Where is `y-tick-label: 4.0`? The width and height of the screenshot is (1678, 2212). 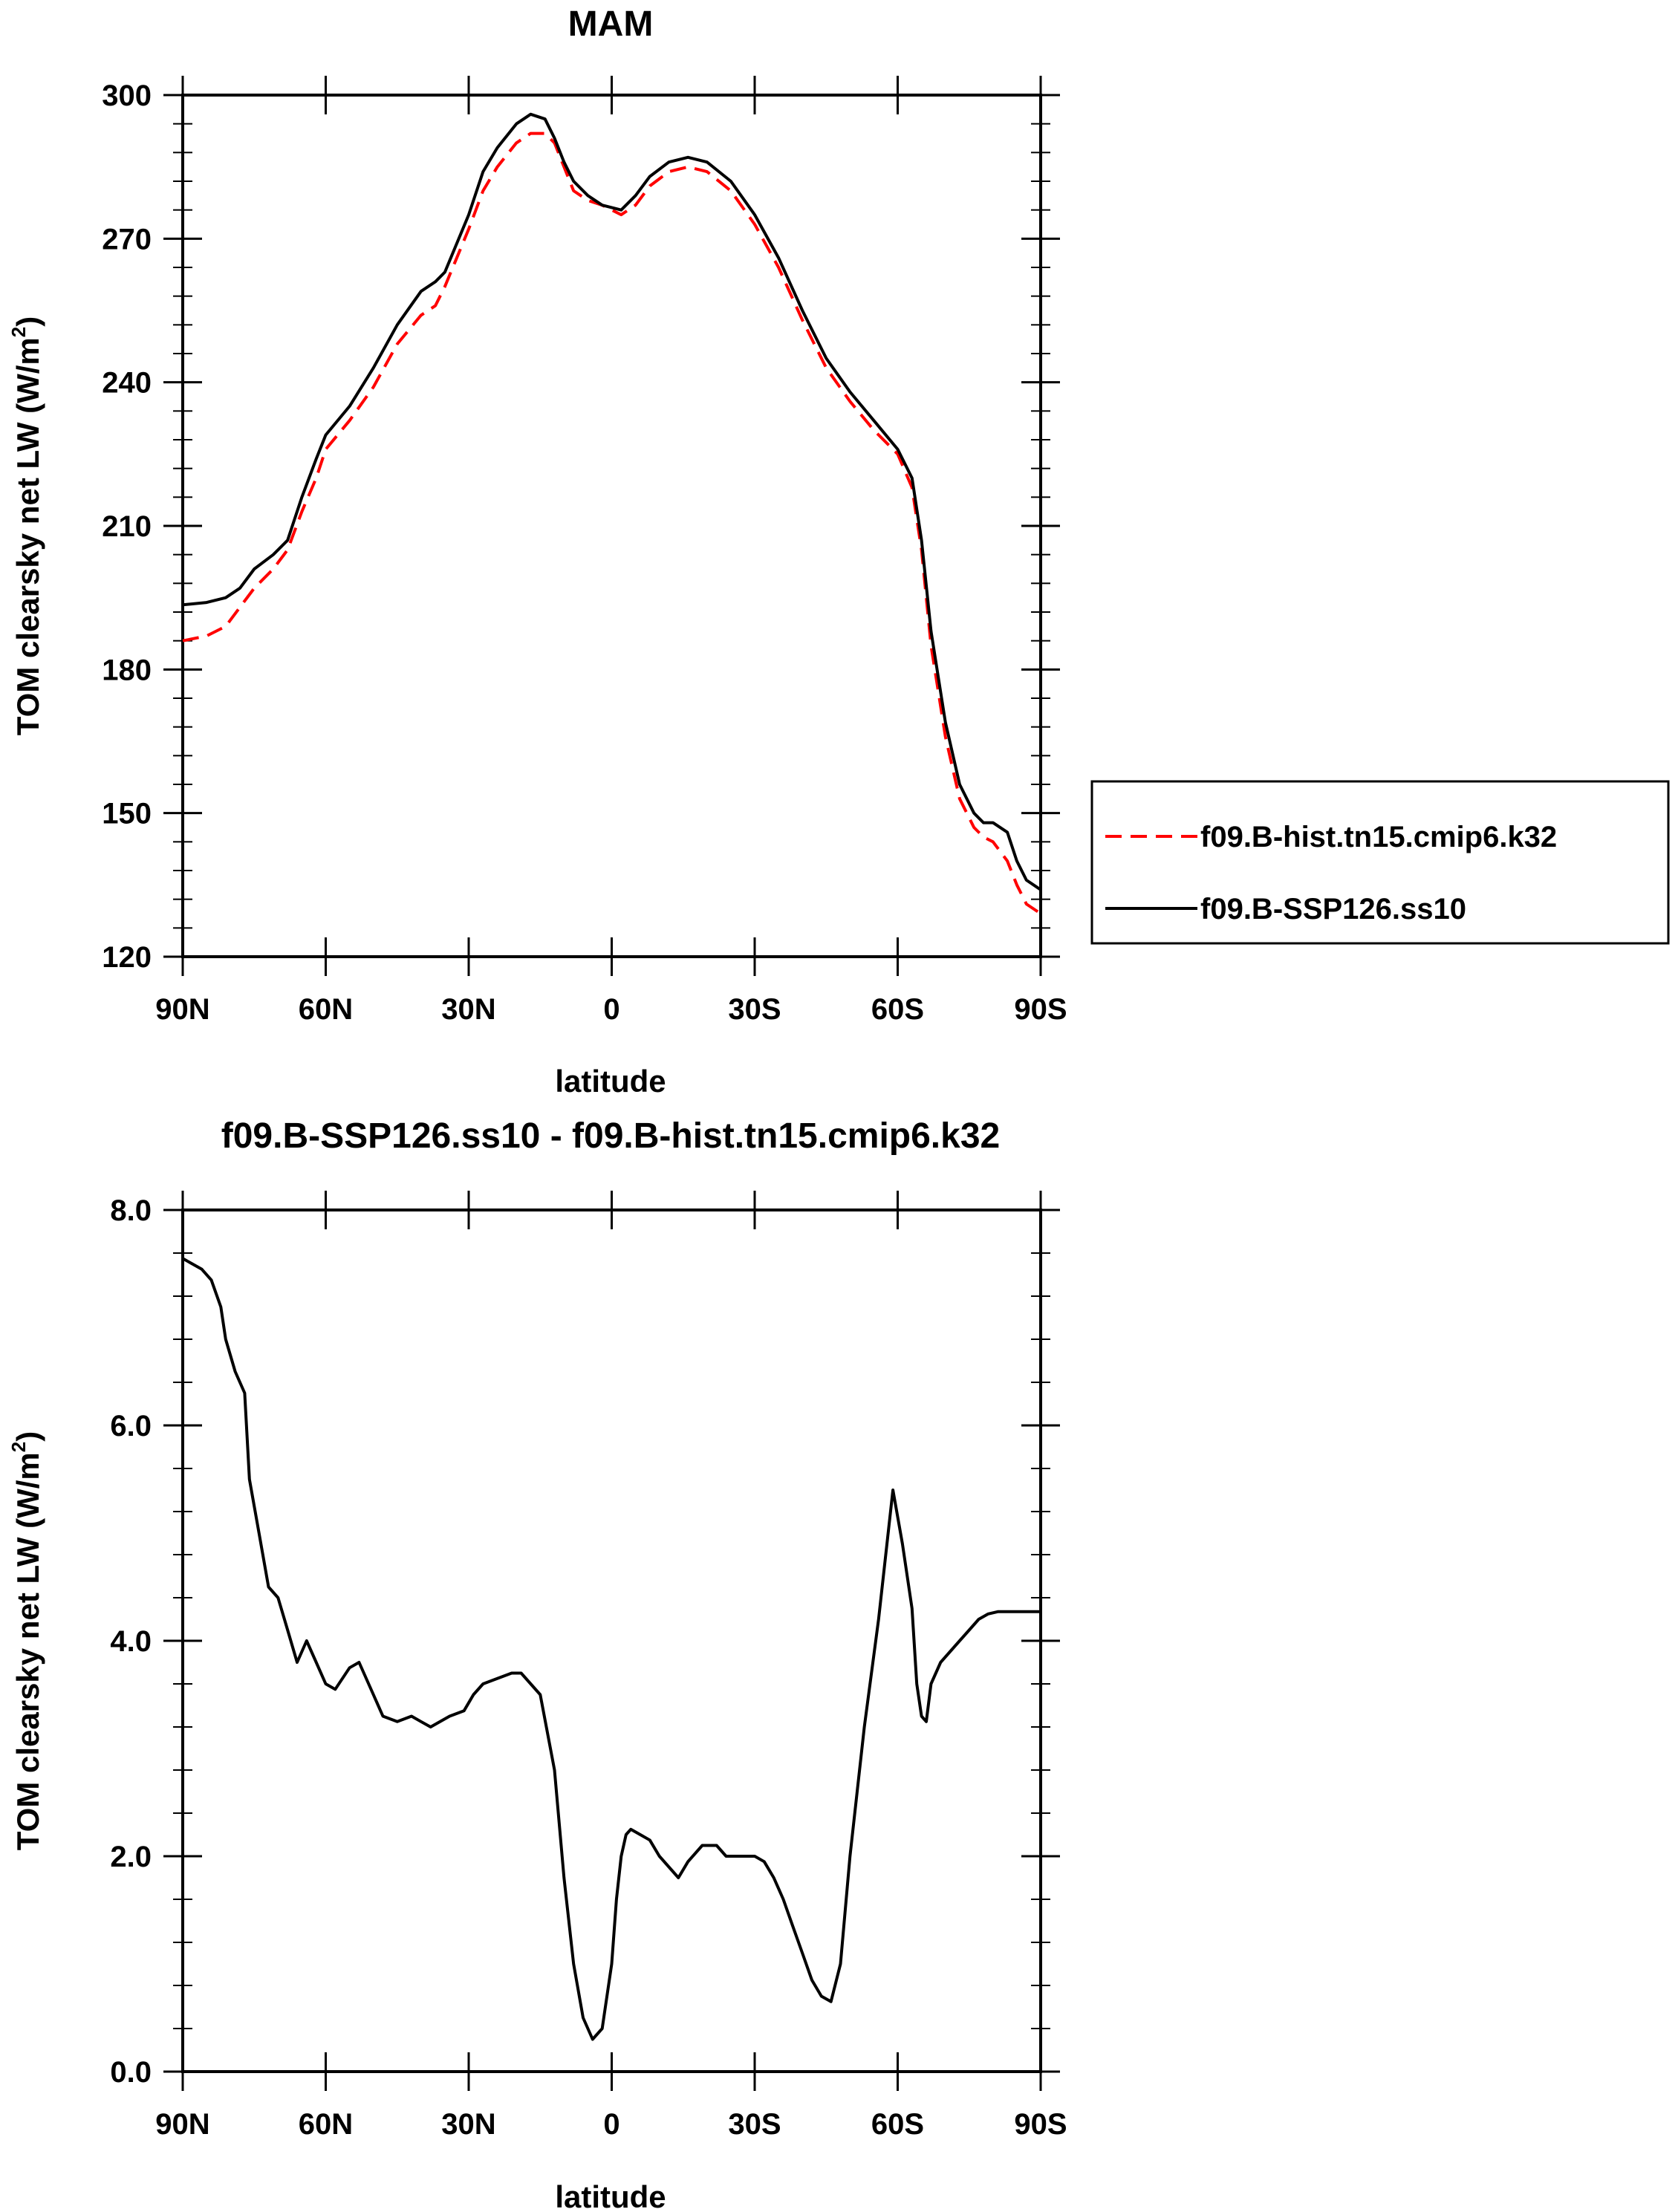
y-tick-label: 4.0 is located at coordinates (131, 1642).